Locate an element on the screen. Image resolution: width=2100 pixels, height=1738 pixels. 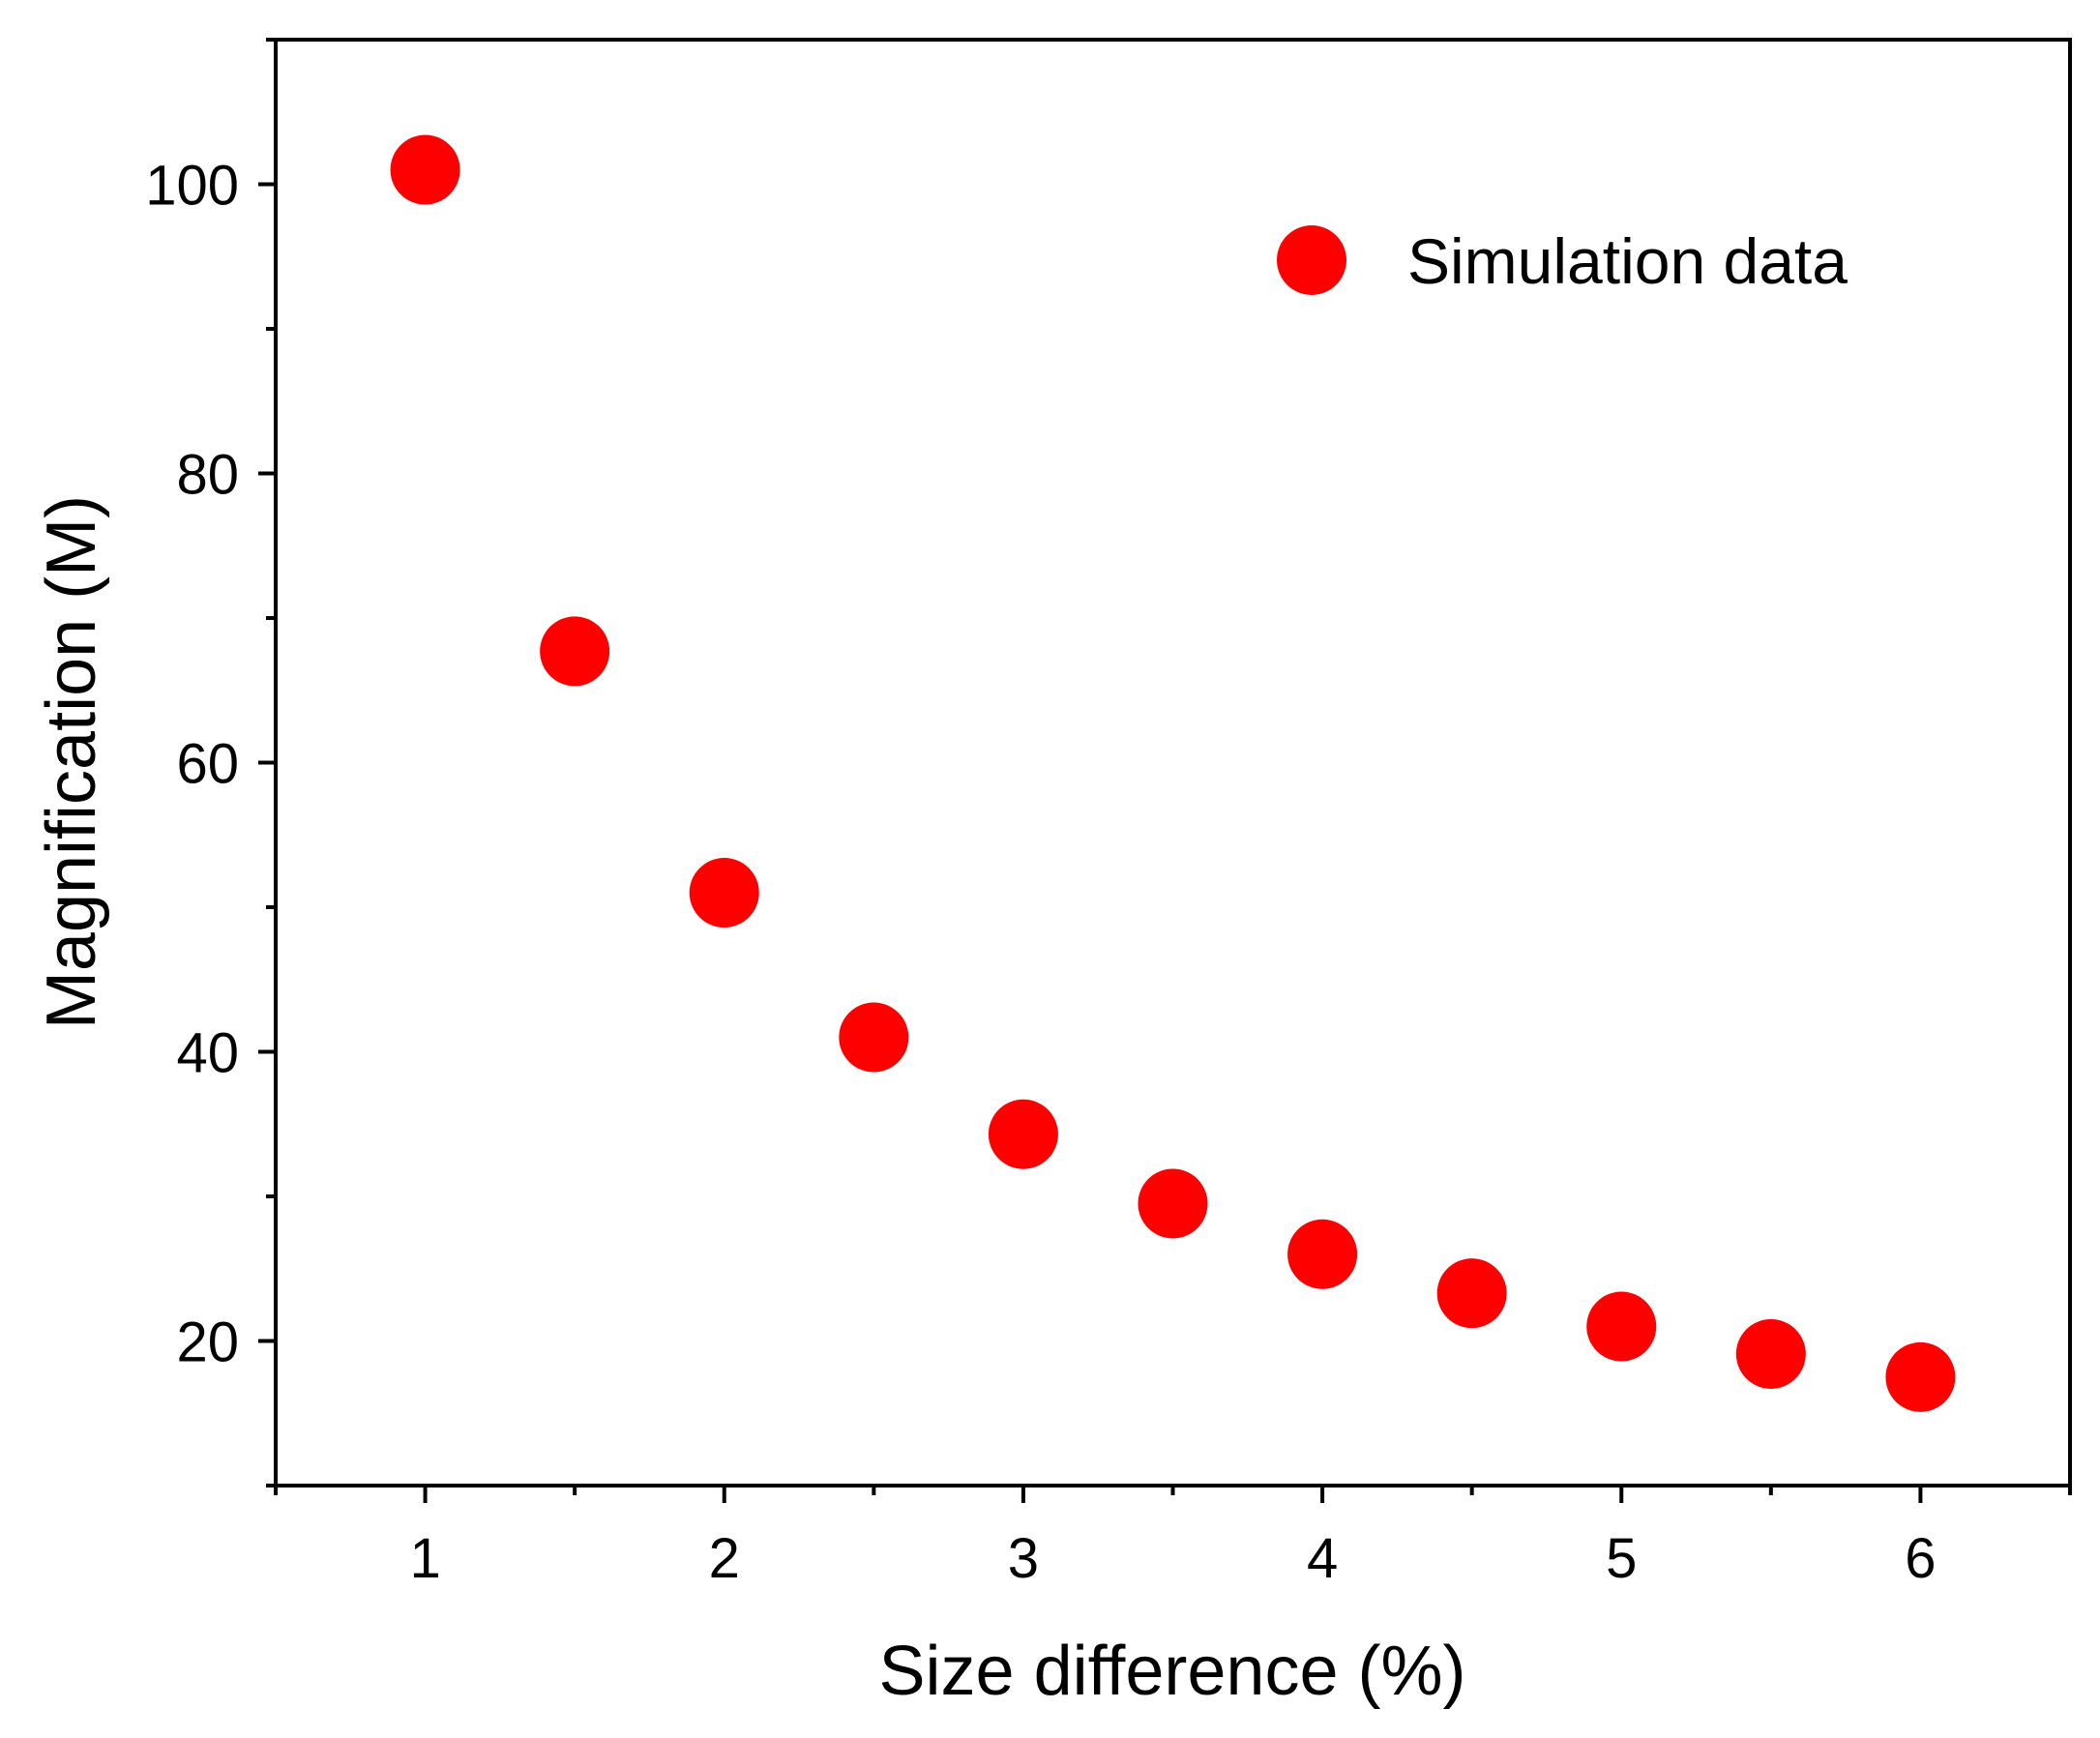
y-tick-label: 40 is located at coordinates (207, 1053).